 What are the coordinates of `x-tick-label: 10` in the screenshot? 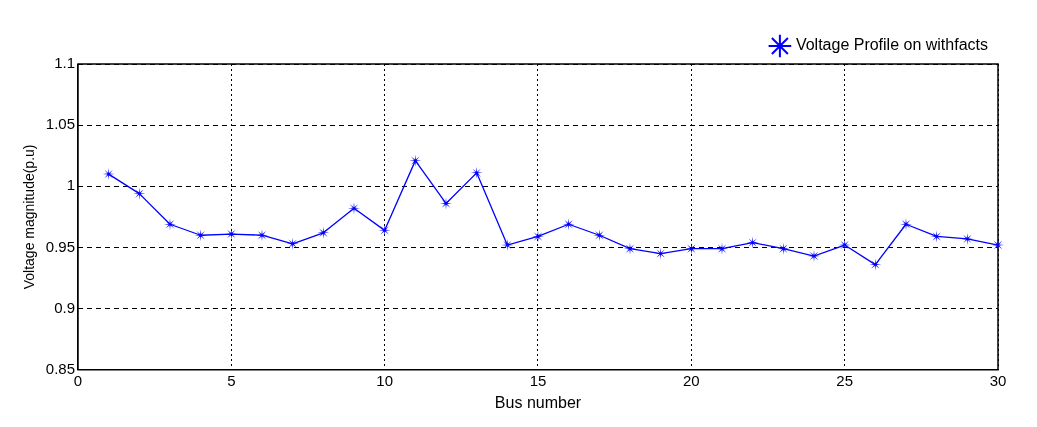 It's located at (385, 380).